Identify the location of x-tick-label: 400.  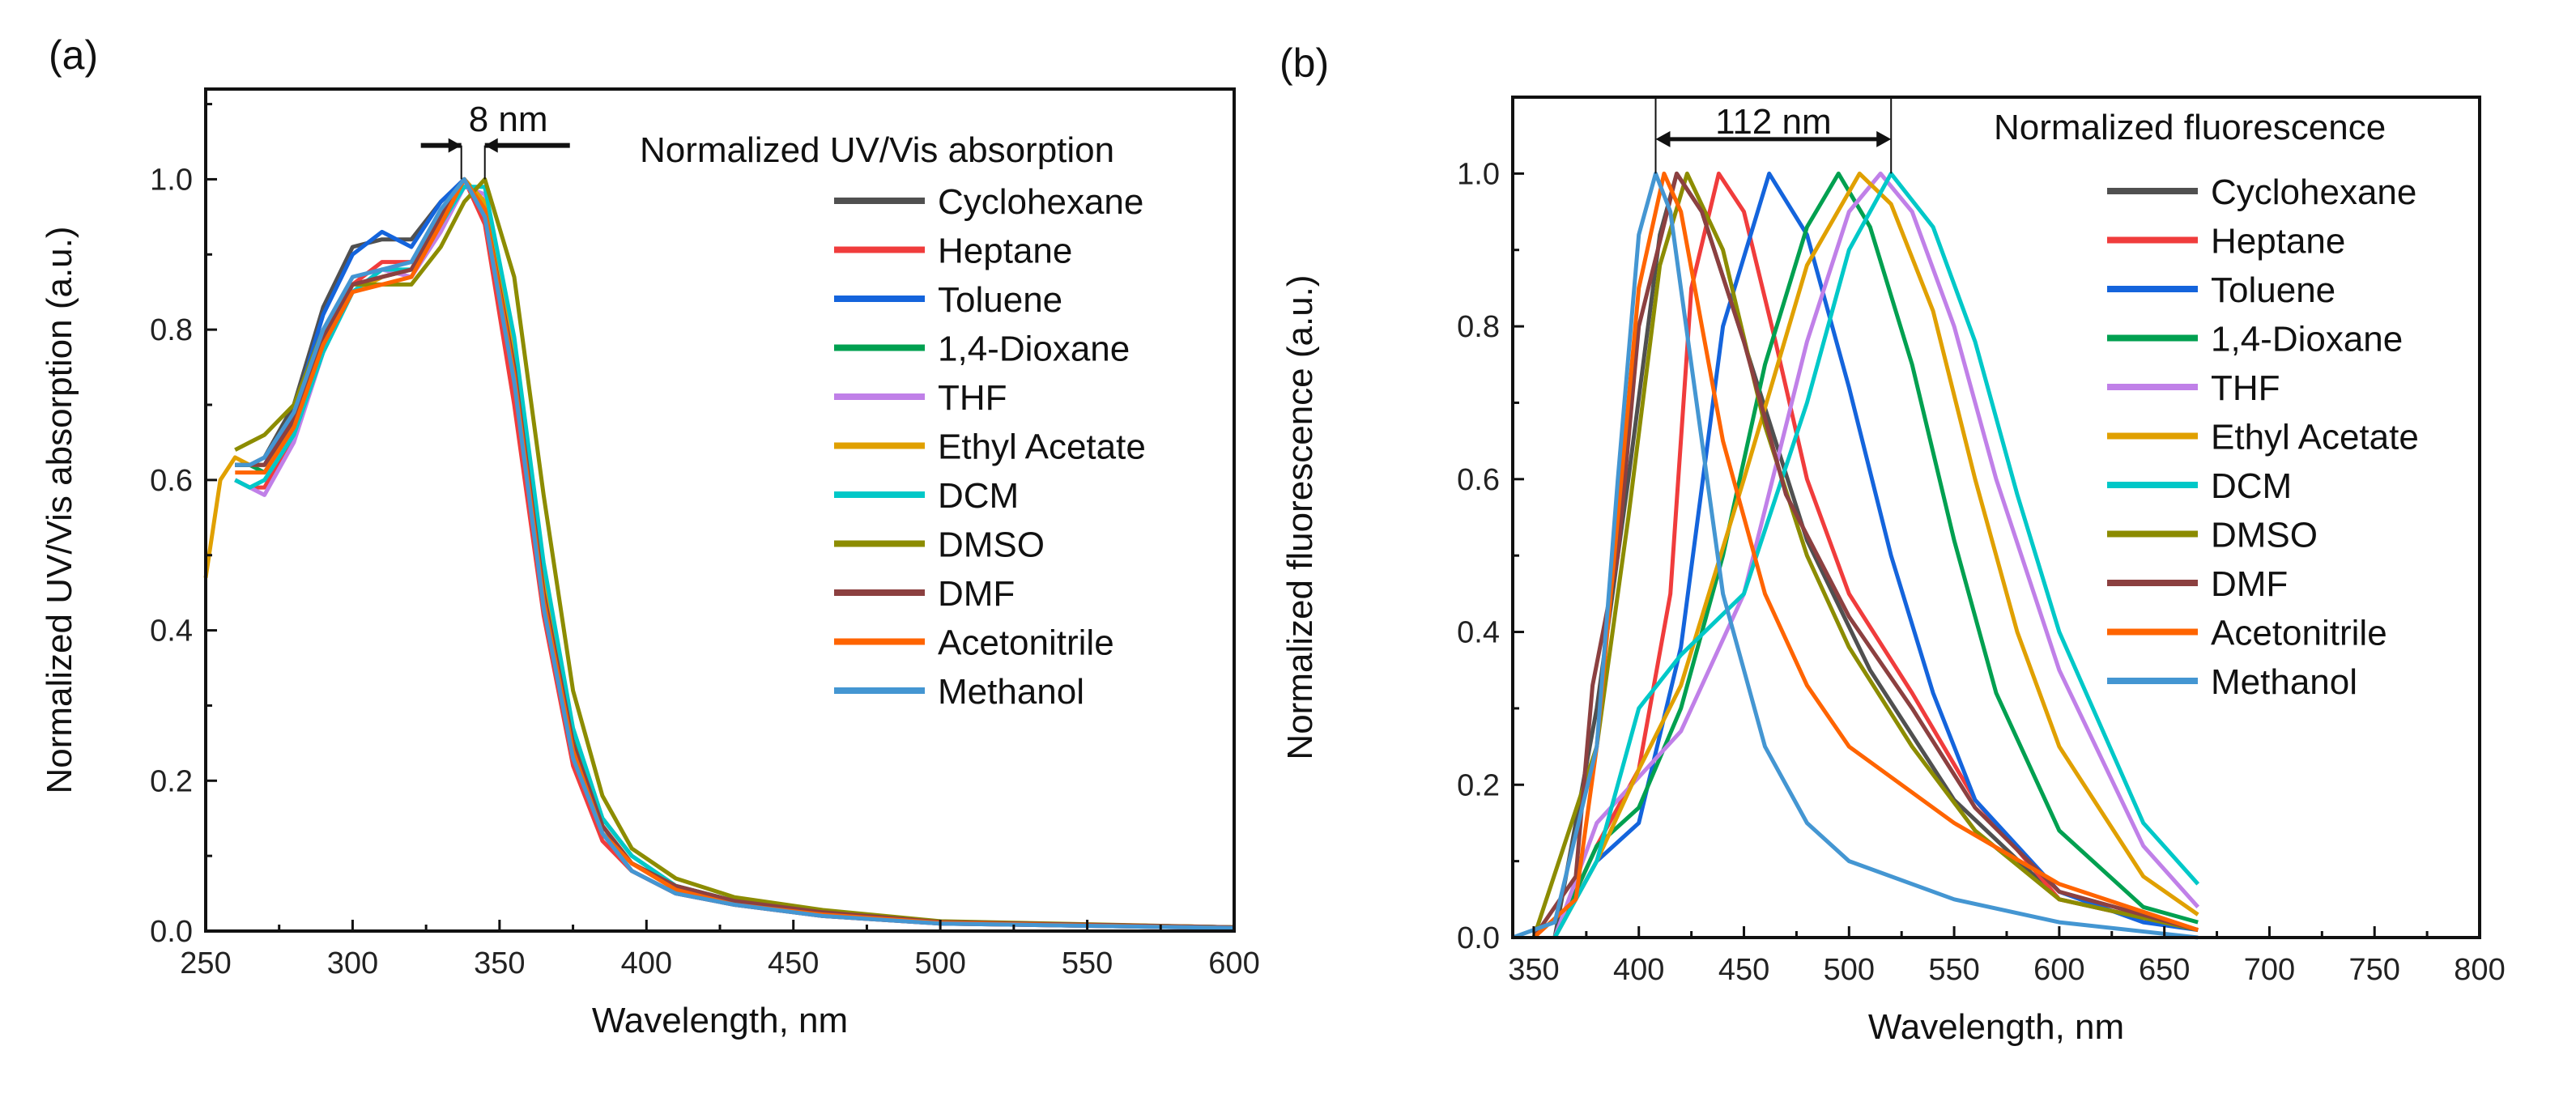
(1638, 970).